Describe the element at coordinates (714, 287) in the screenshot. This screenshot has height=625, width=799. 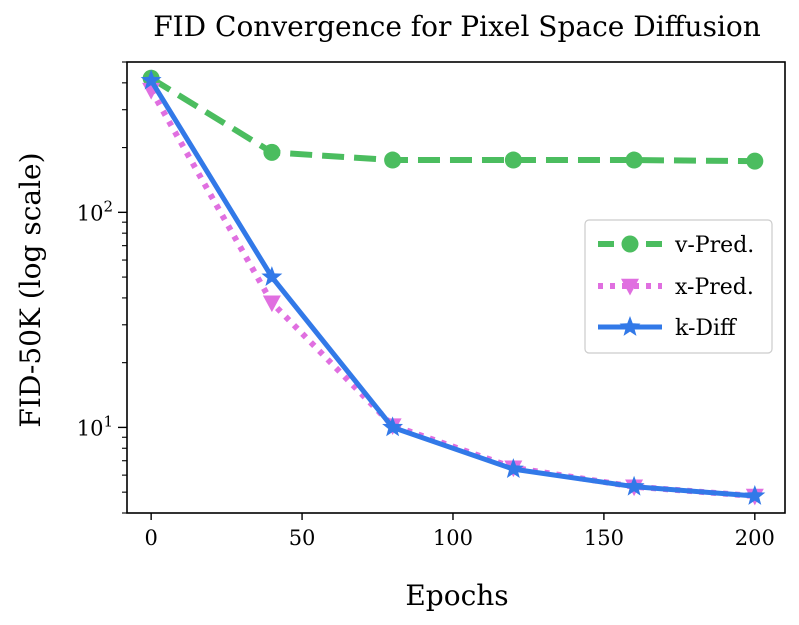
I see `legend-label: x-Pred.` at that location.